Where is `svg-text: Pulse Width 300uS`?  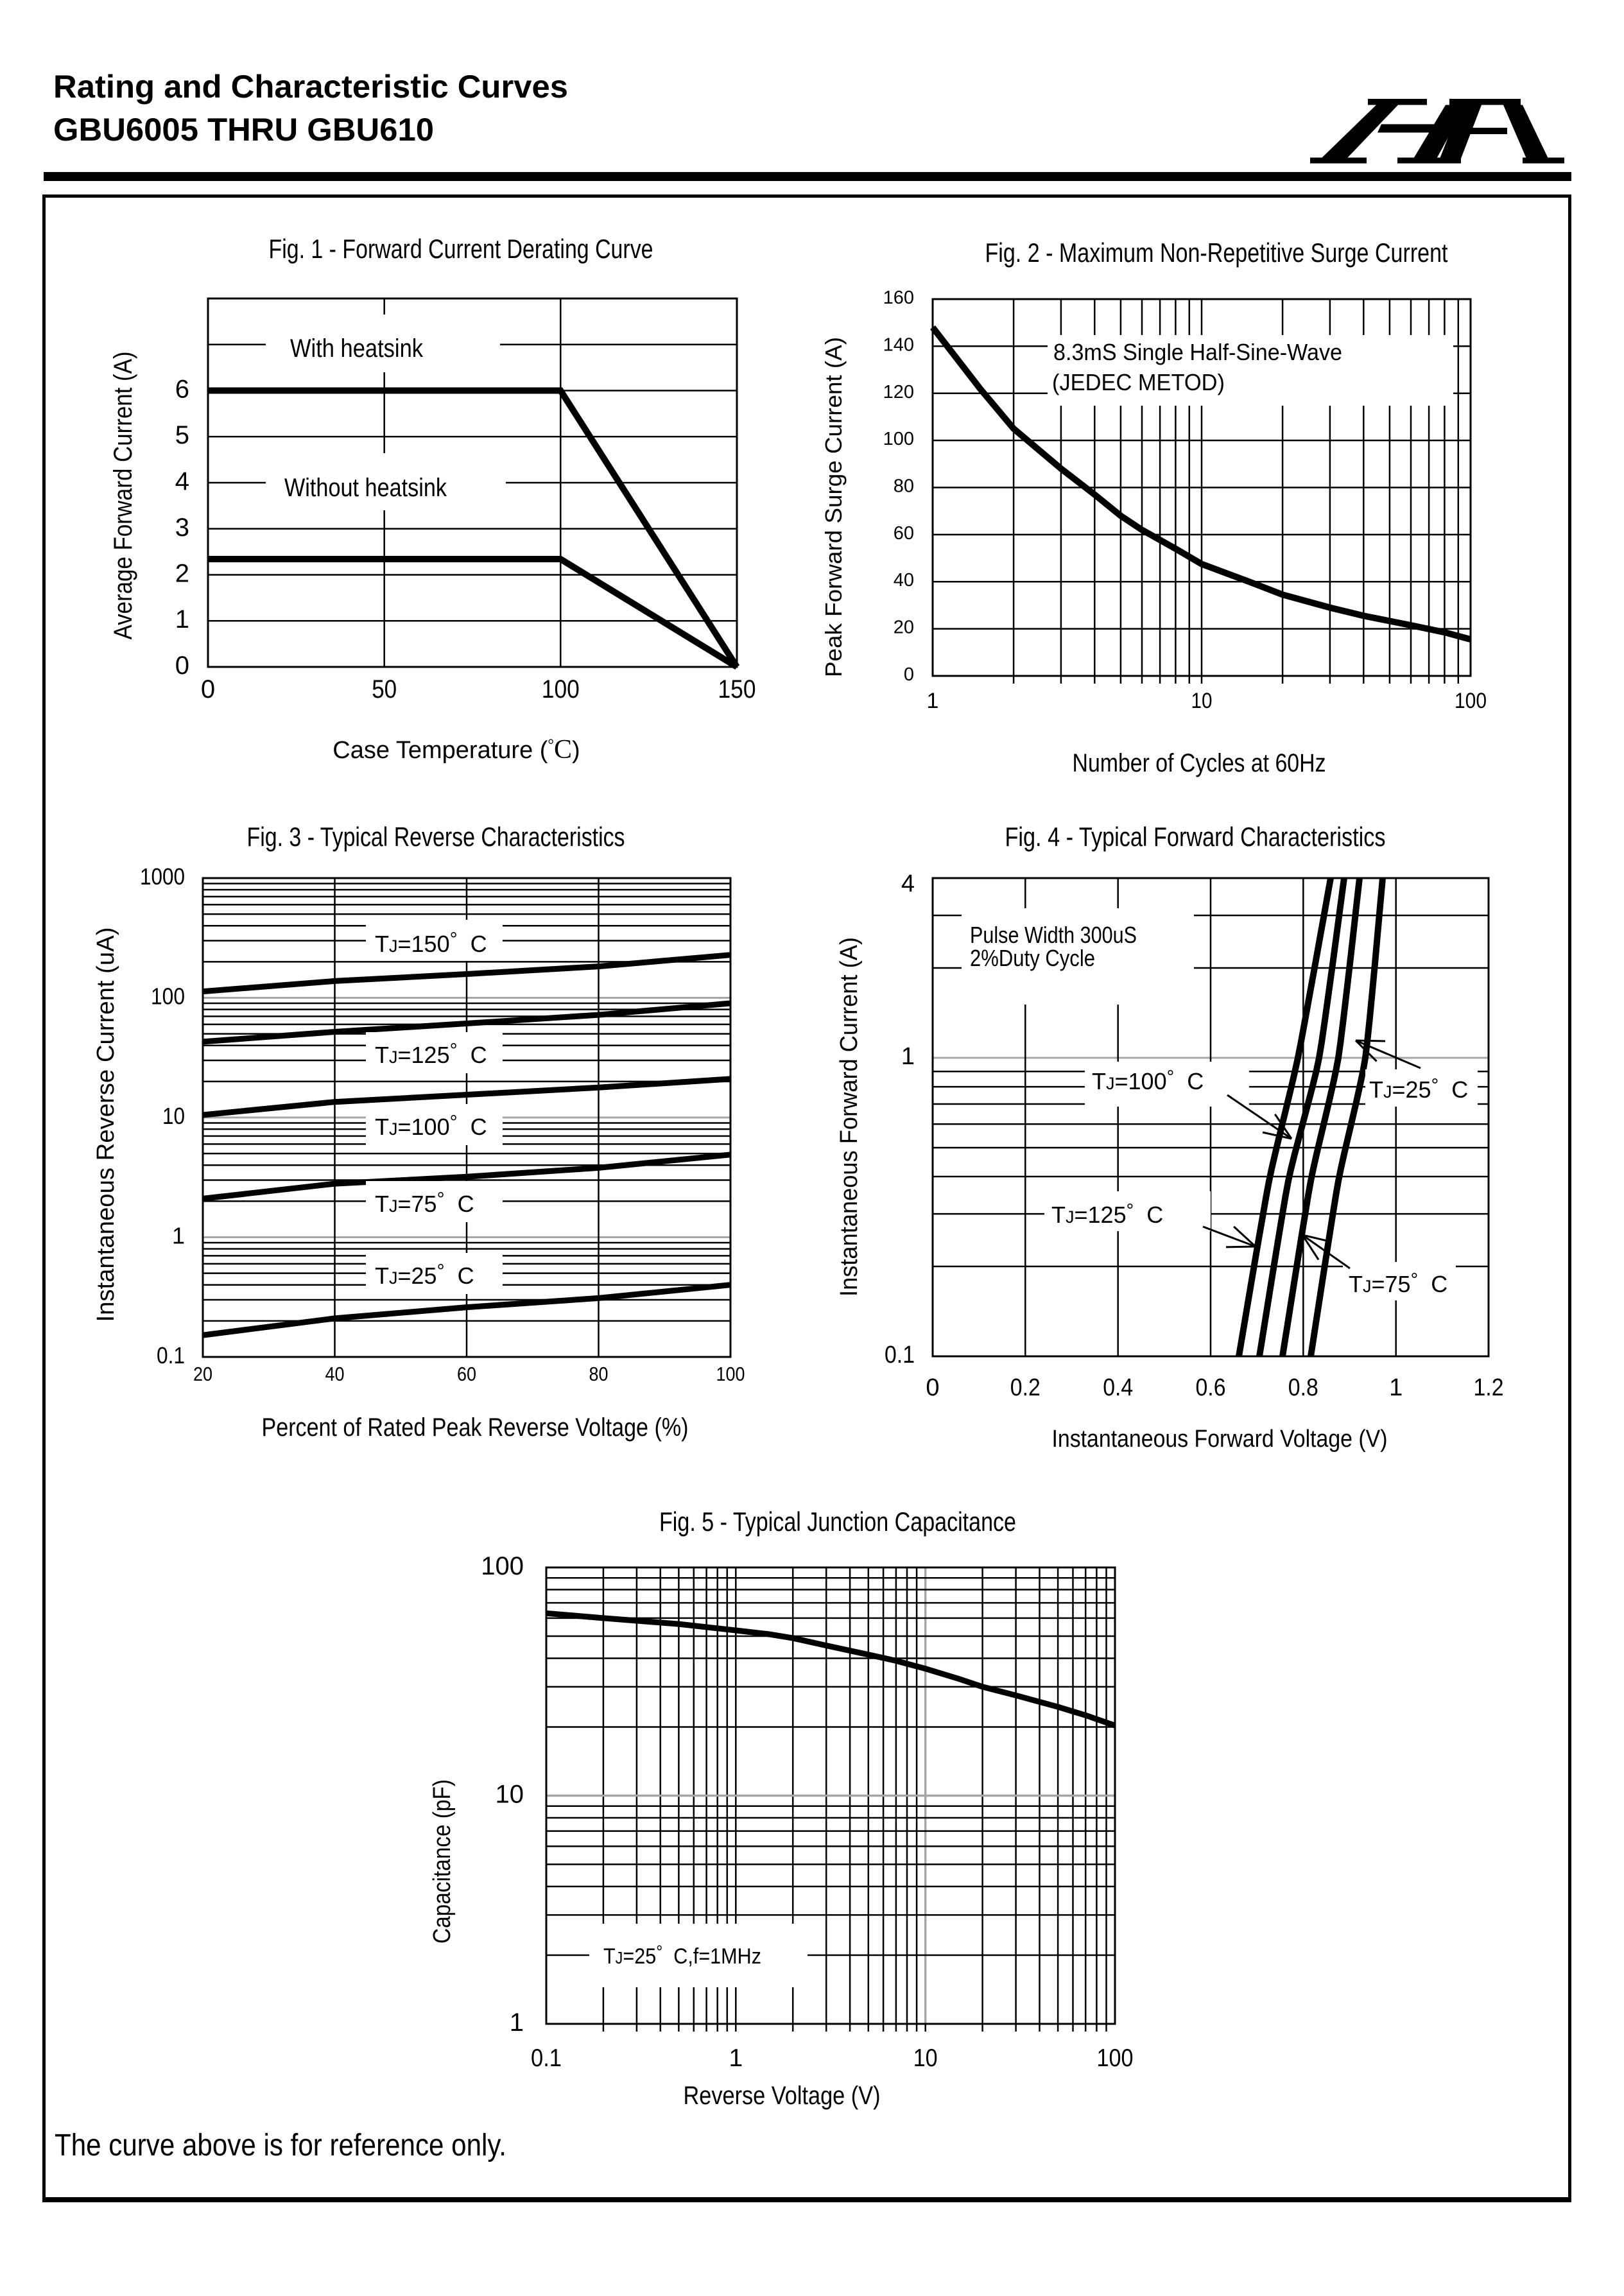
svg-text: Pulse Width 300uS is located at coordinates (1053, 935).